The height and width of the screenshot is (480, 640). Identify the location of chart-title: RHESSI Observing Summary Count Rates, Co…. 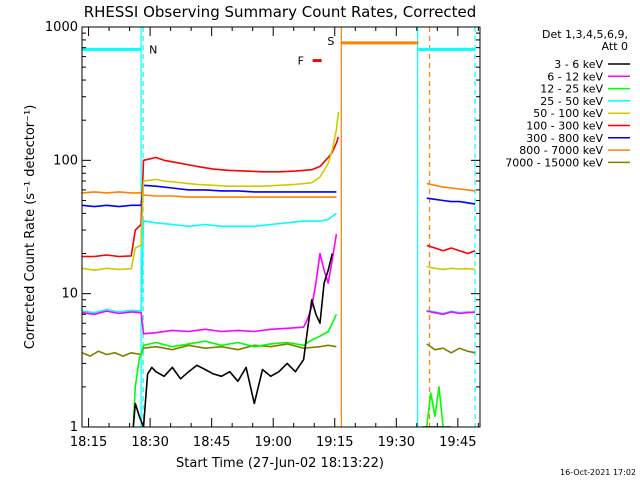
(280, 12).